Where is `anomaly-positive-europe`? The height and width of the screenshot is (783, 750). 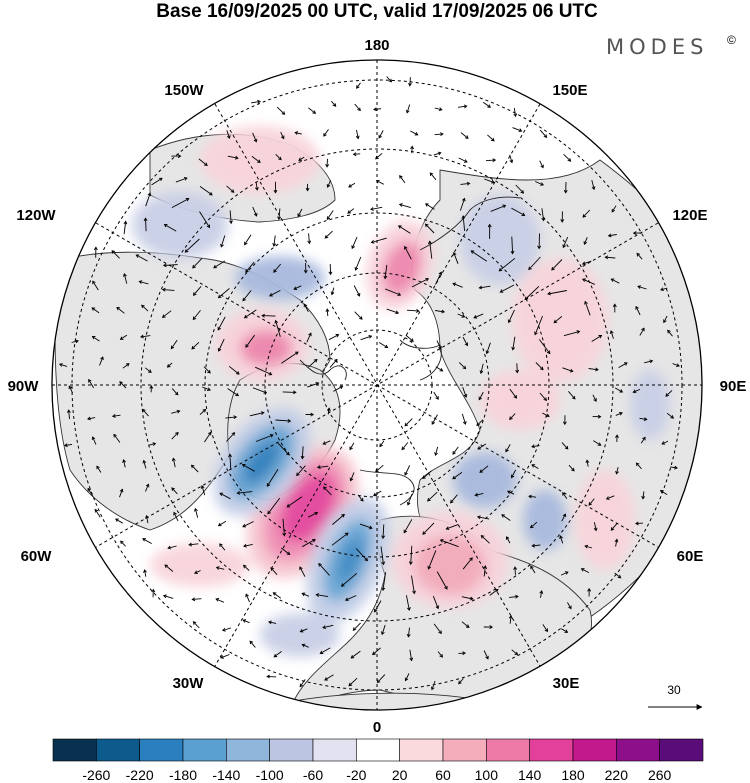
anomaly-positive-europe is located at coordinates (450, 560).